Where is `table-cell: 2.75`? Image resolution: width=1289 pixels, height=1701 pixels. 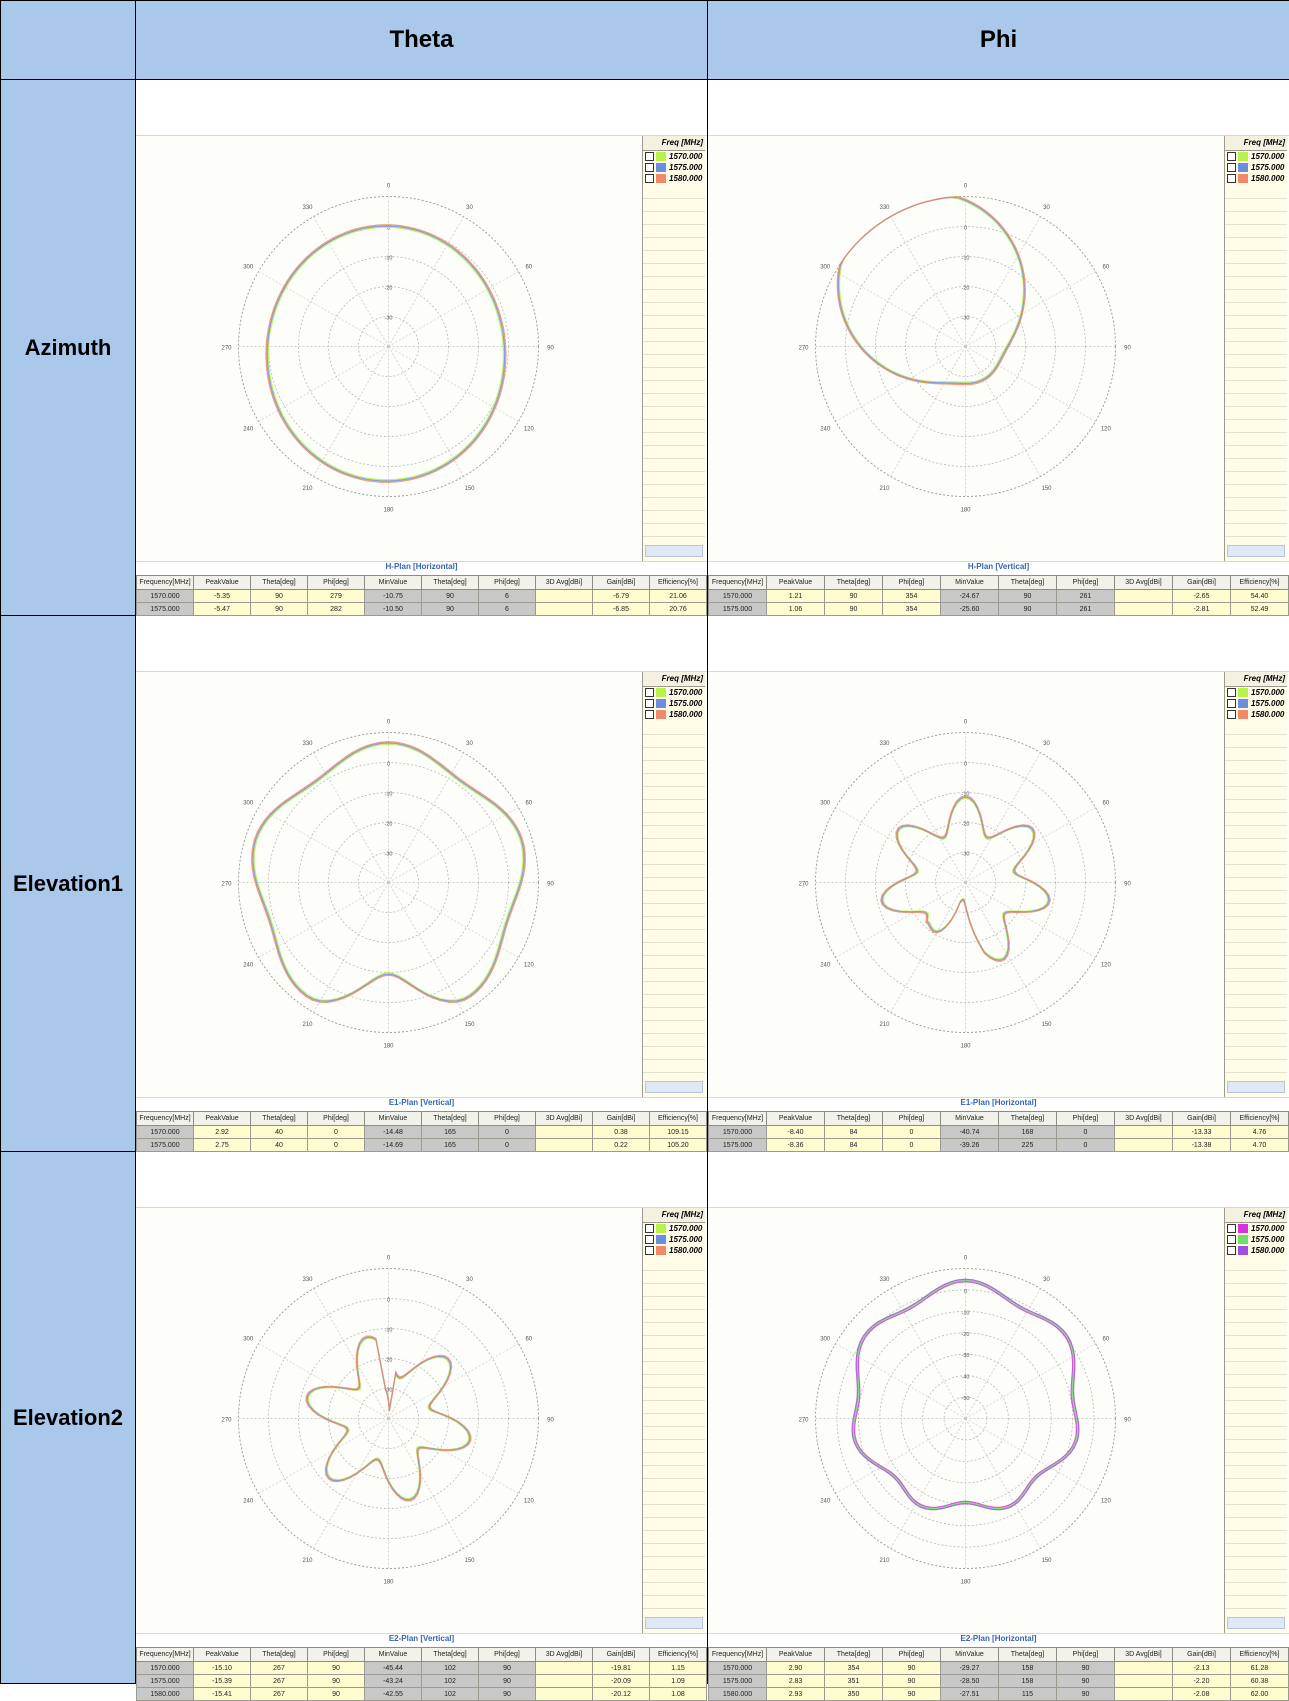
table-cell: 2.75 is located at coordinates (222, 1145).